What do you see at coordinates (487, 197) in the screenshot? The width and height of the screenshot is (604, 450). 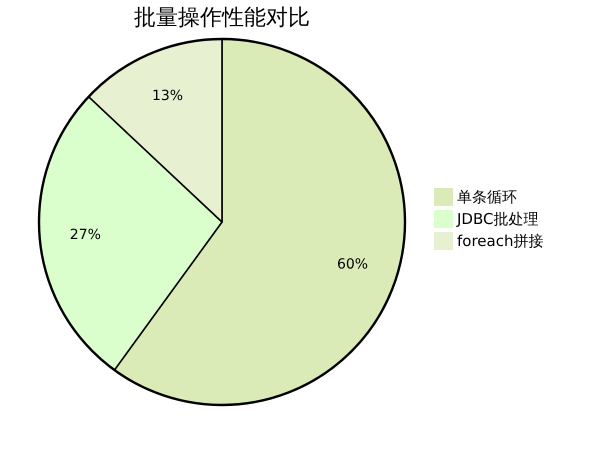 I see `legend-label: 单条循环` at bounding box center [487, 197].